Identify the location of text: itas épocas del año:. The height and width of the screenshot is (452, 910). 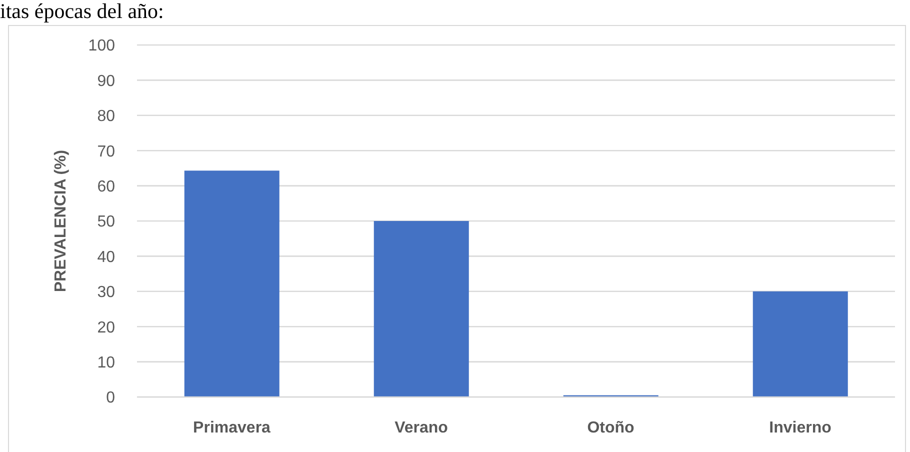
(82, 11).